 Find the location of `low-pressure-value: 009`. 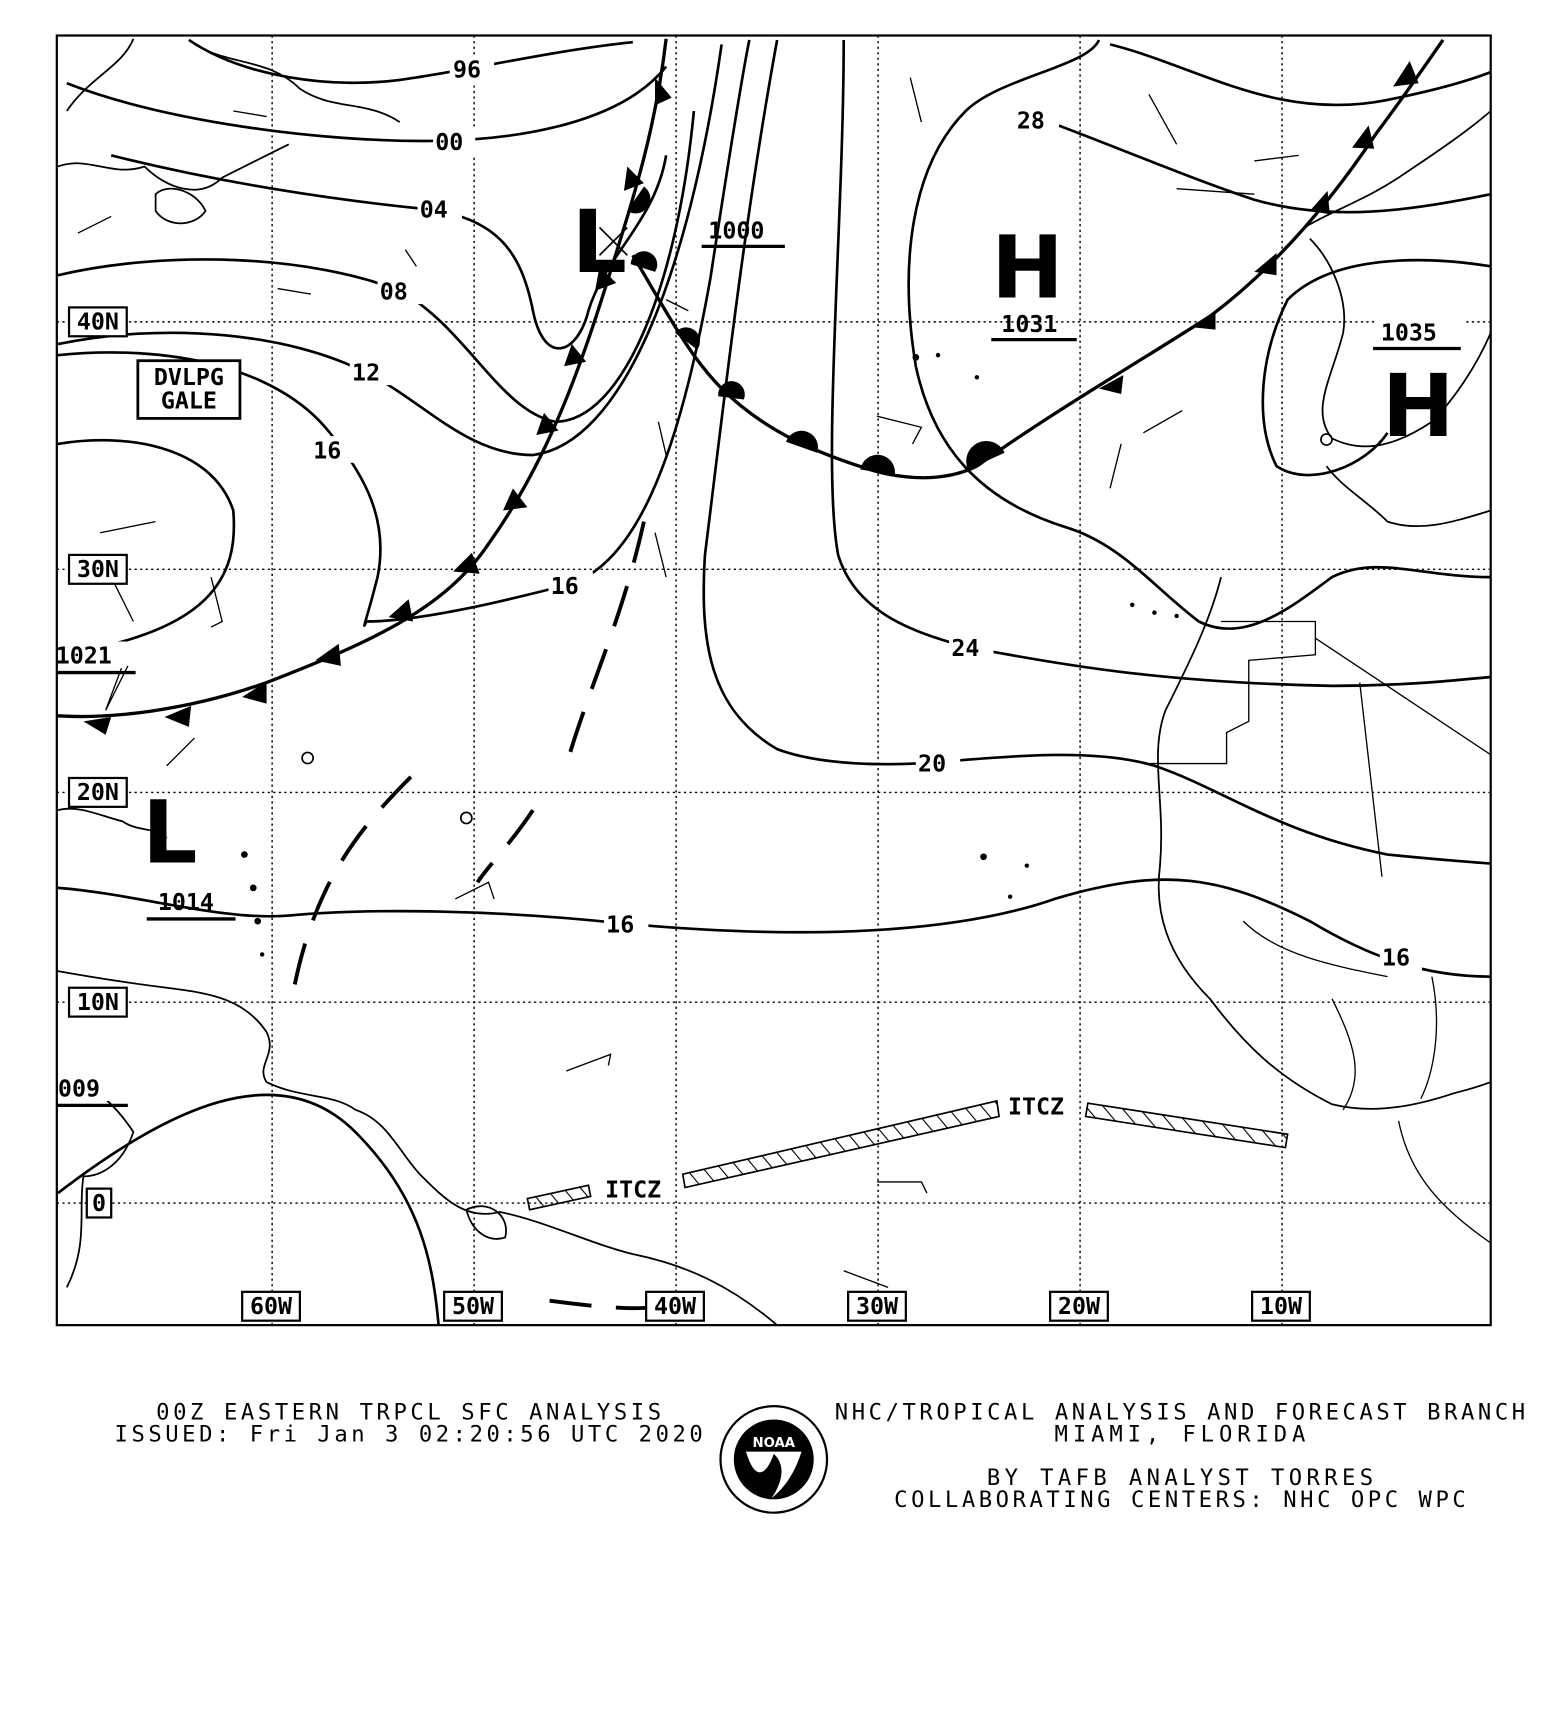

low-pressure-value: 009 is located at coordinates (79, 1089).